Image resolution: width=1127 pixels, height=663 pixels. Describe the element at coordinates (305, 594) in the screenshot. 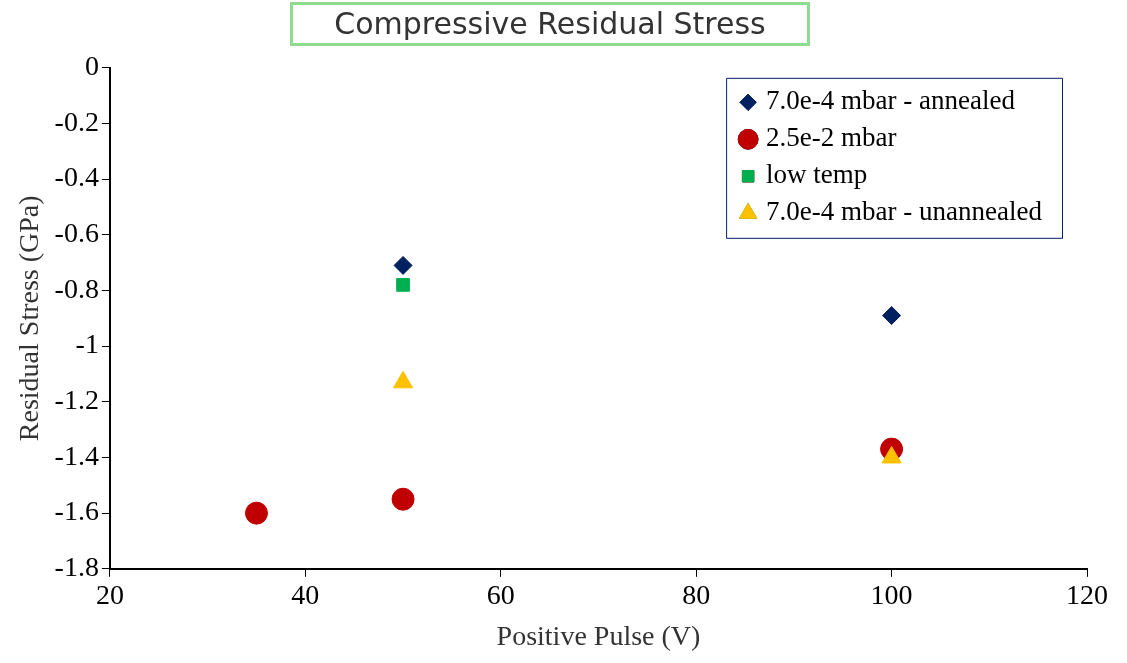

I see `x-tick-label: 40` at that location.